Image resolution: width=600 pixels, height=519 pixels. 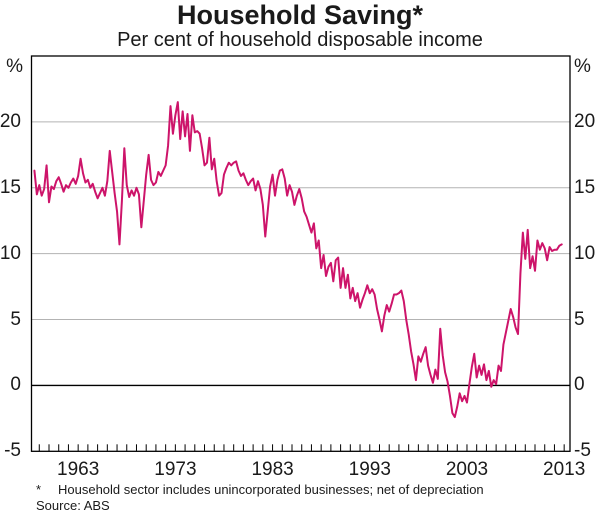 What do you see at coordinates (15, 385) in the screenshot?
I see `y-tick-label-left: 0` at bounding box center [15, 385].